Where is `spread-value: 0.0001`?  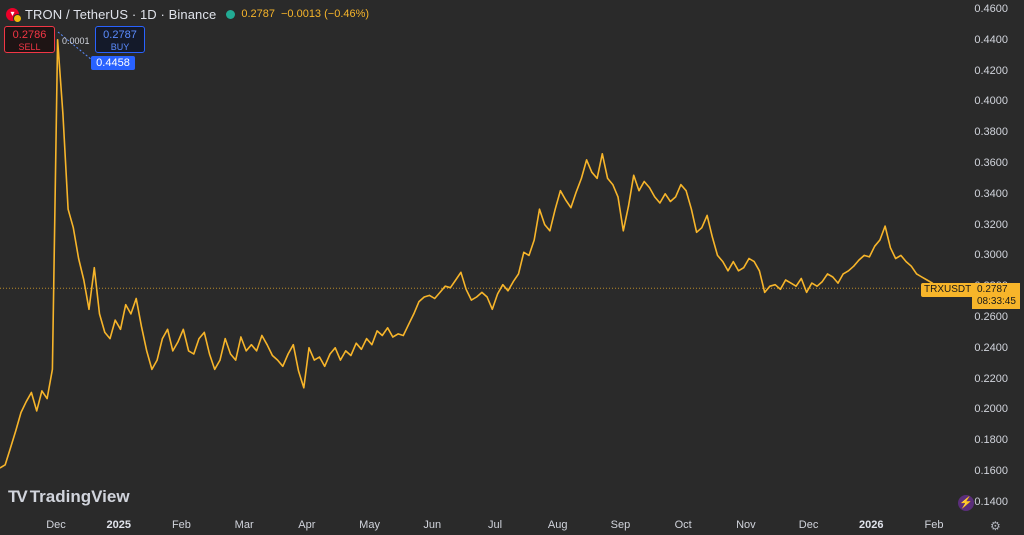 spread-value: 0.0001 is located at coordinates (76, 41).